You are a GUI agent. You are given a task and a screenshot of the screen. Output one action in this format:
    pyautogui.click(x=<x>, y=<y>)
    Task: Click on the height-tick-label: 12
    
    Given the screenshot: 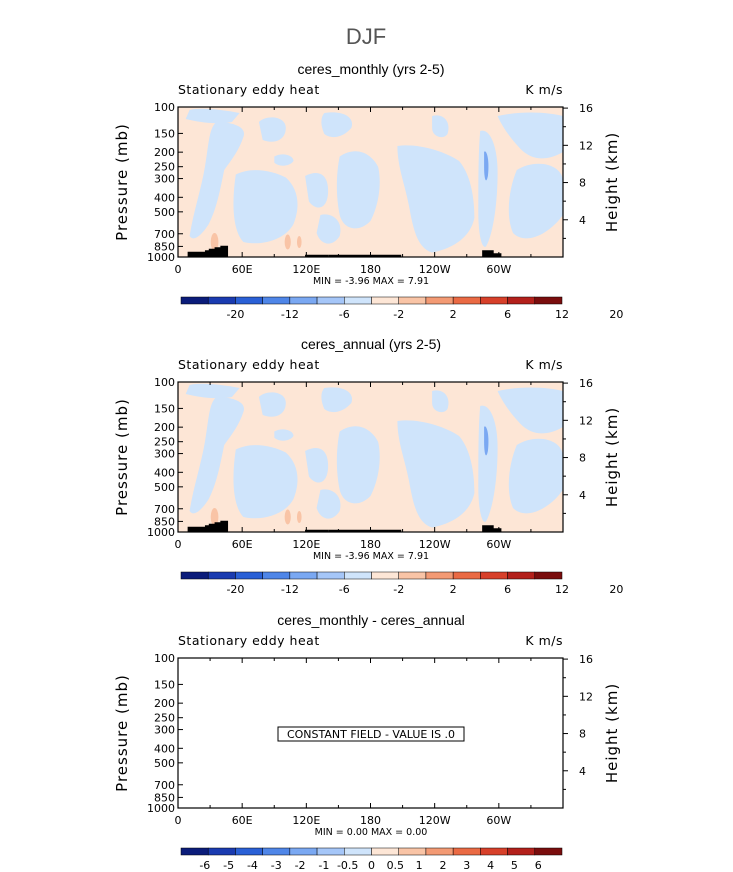 What is the action you would take?
    pyautogui.click(x=586, y=420)
    